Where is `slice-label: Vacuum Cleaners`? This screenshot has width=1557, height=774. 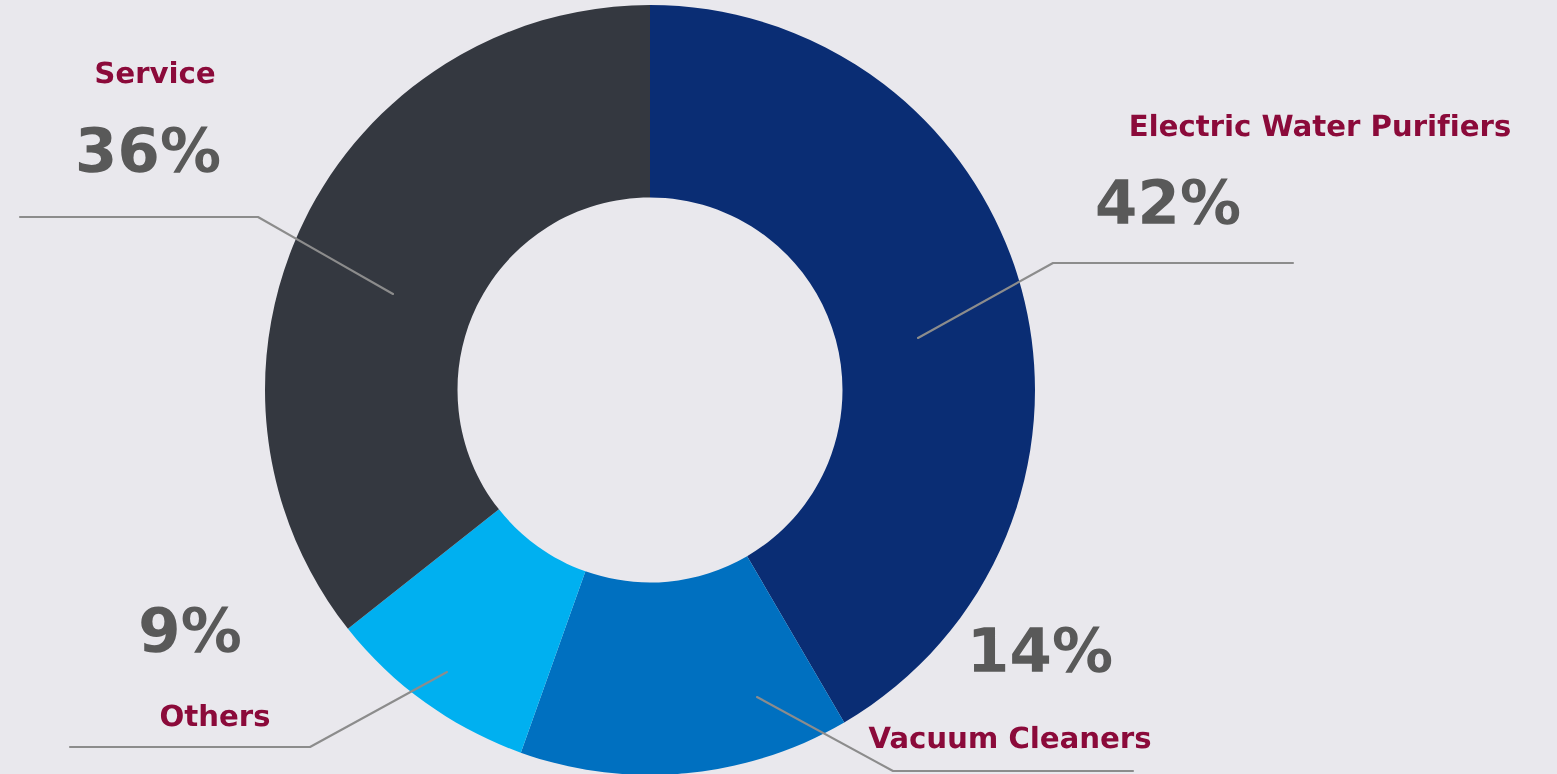
slice-label: Vacuum Cleaners is located at coordinates (1009, 737).